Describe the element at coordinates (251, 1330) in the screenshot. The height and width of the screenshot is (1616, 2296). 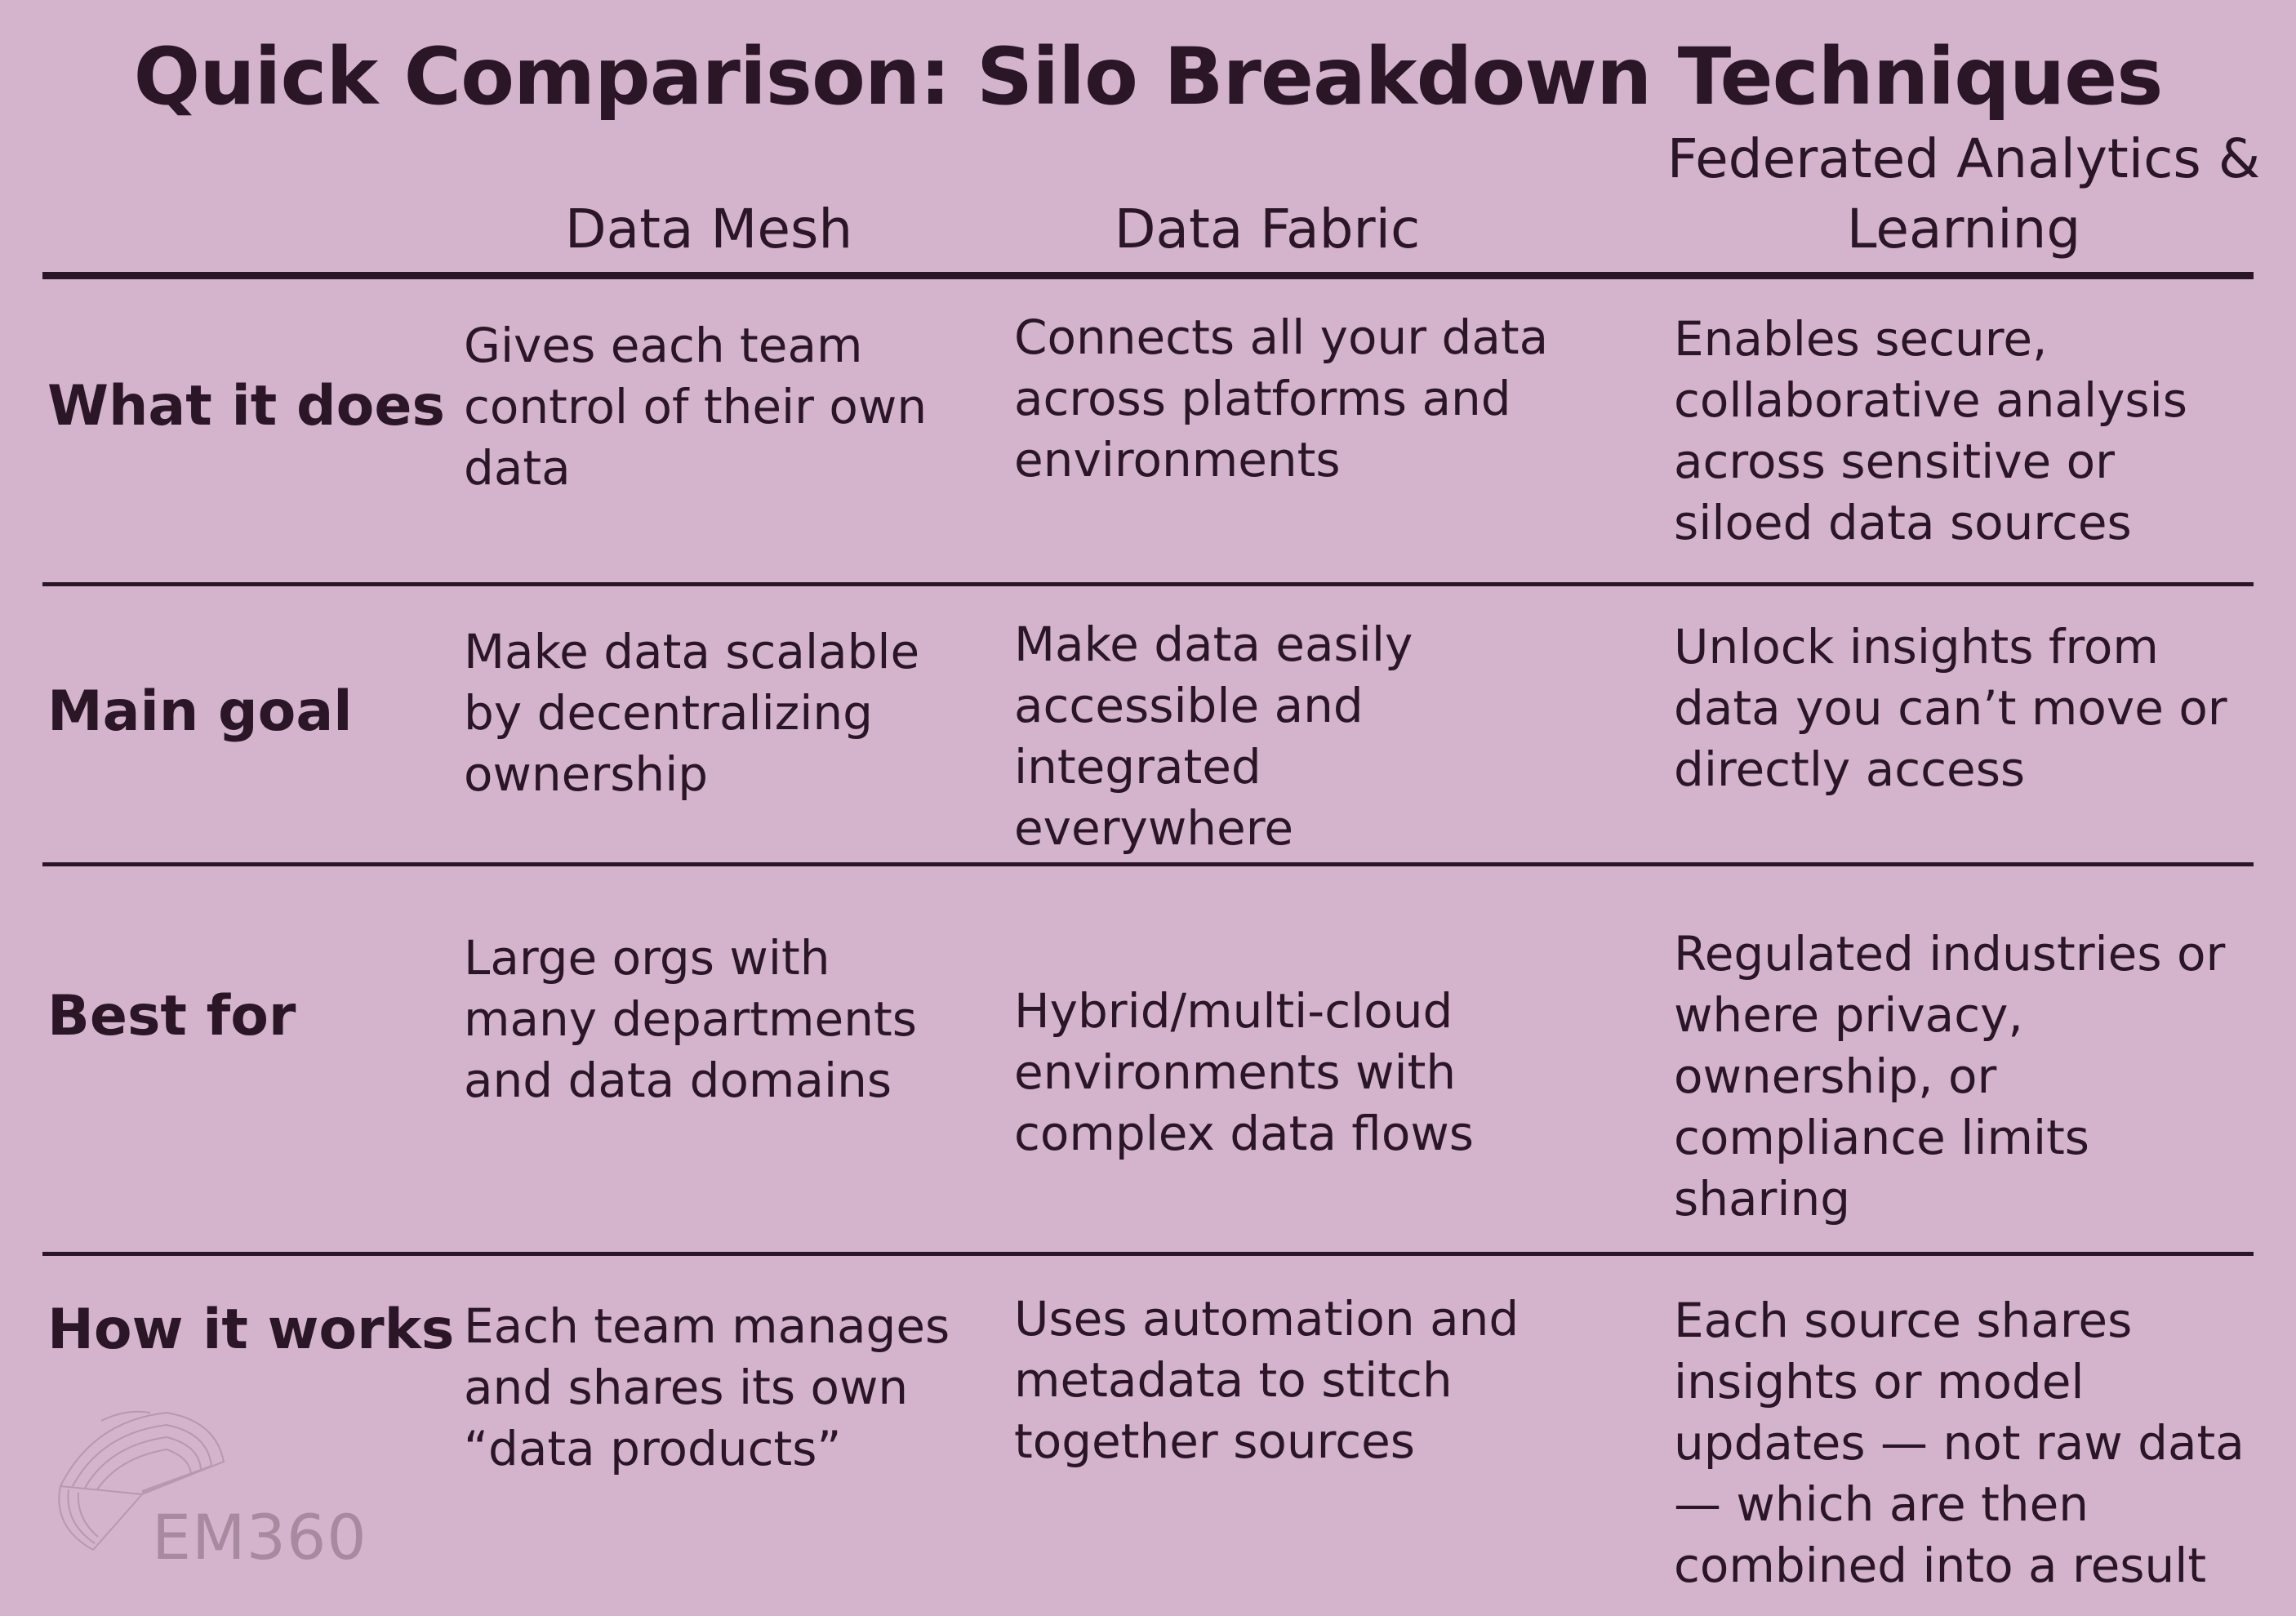
I see `row-label-how-it-works: How it works` at that location.